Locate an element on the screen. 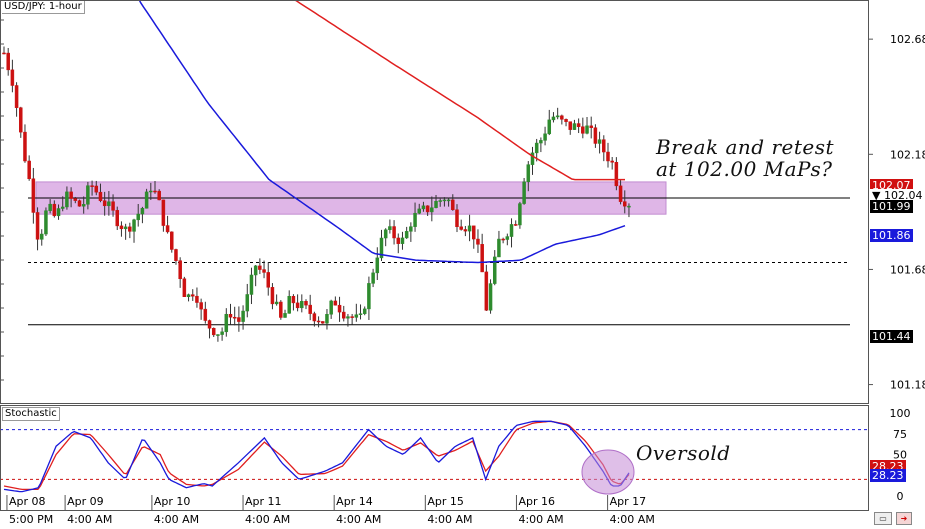 This screenshot has height=529, width=925. annotation-oversold: Oversold is located at coordinates (683, 453).